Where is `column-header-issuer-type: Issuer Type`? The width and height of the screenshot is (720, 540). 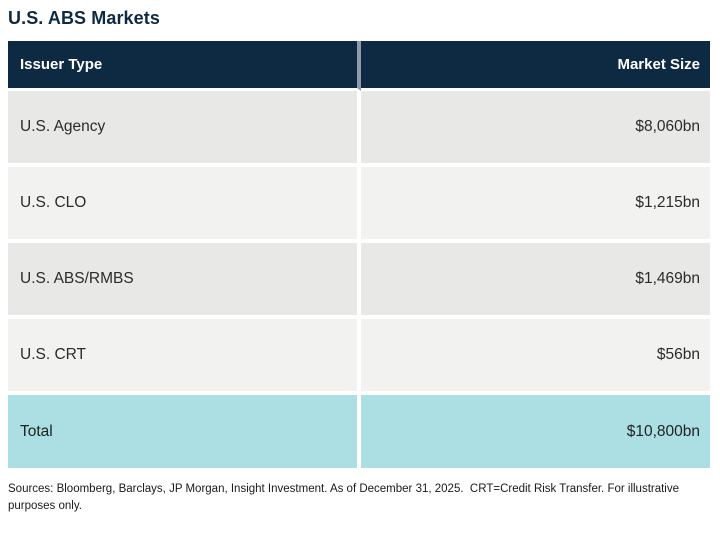 column-header-issuer-type: Issuer Type is located at coordinates (184, 66).